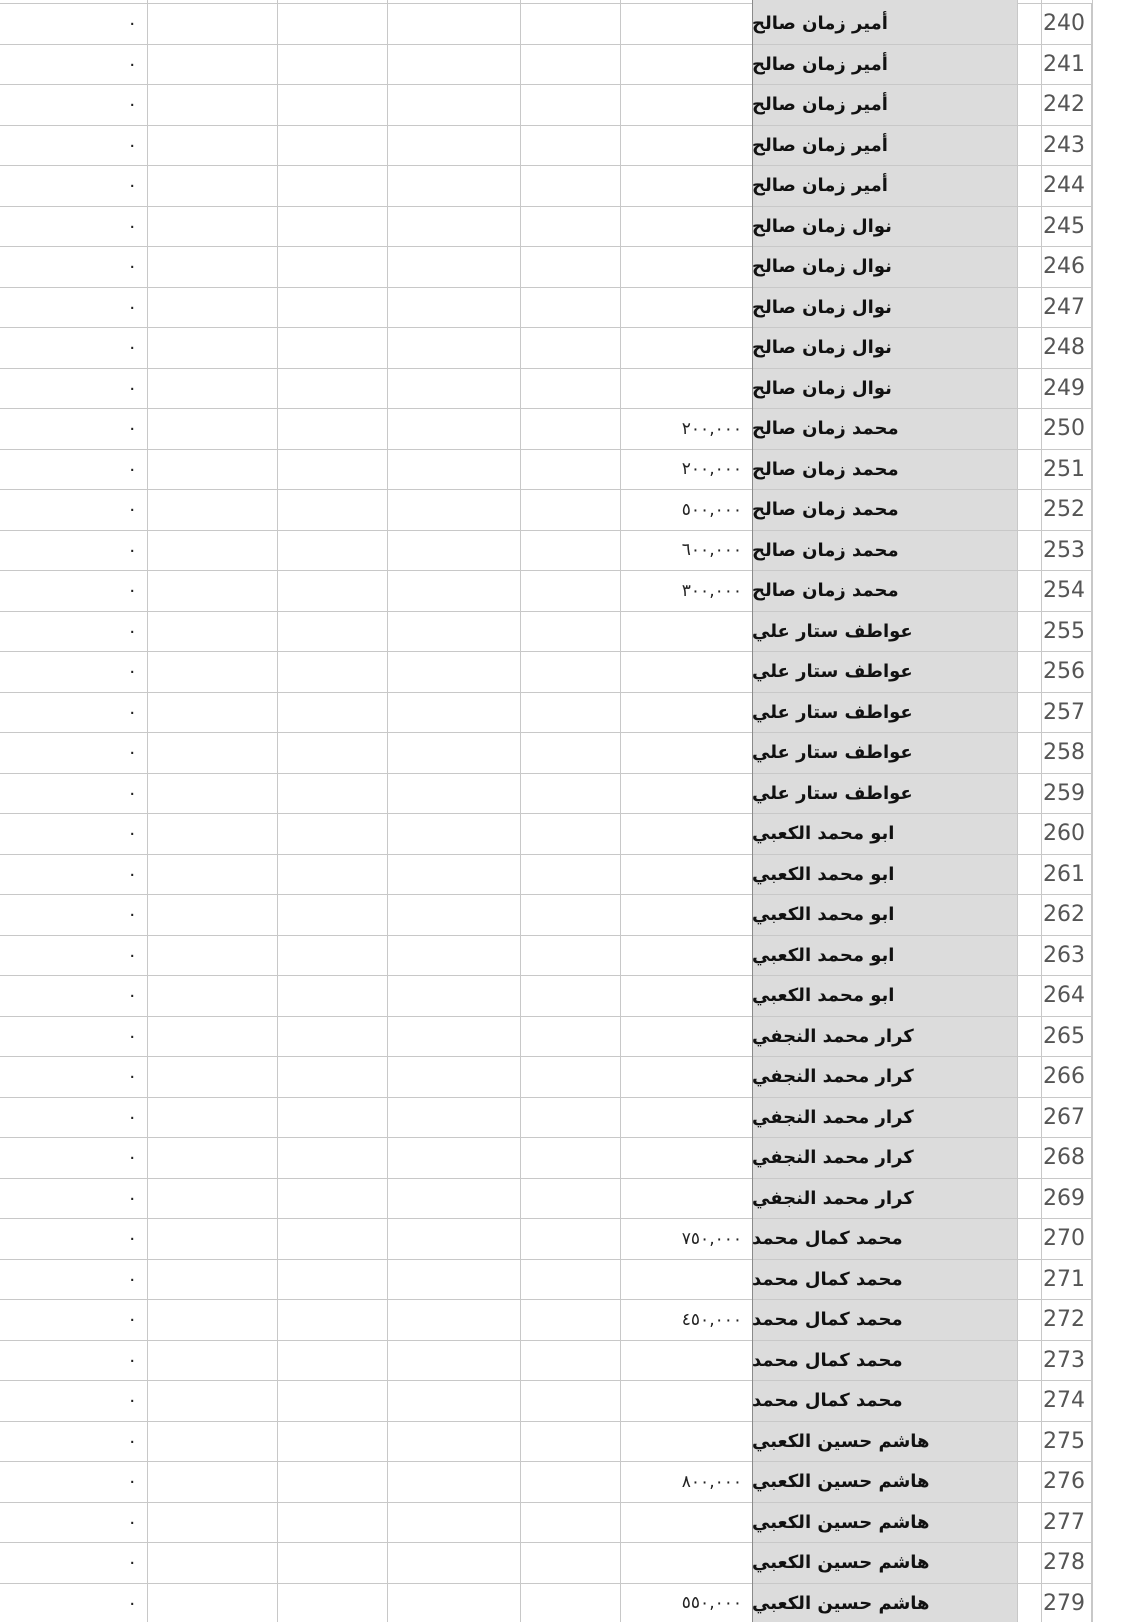 The image size is (1132, 1622). I want to click on row-number-cell: 253, so click(1066, 550).